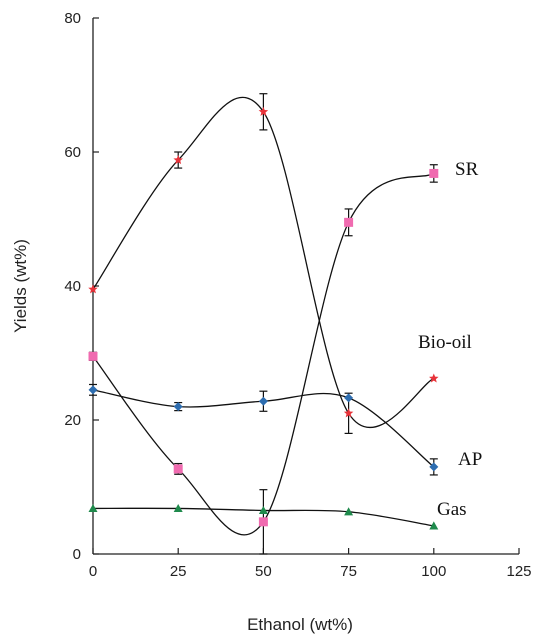  I want to click on series-label-biooil: Bio-oil, so click(445, 342).